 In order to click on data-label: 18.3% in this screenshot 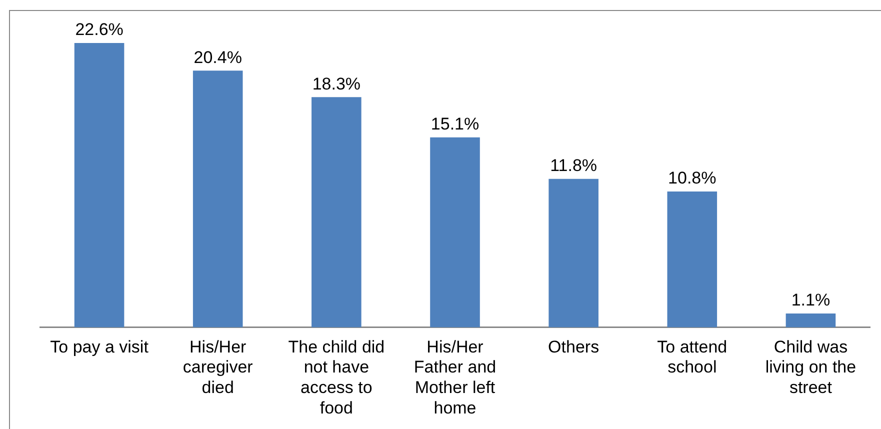, I will do `click(336, 84)`.